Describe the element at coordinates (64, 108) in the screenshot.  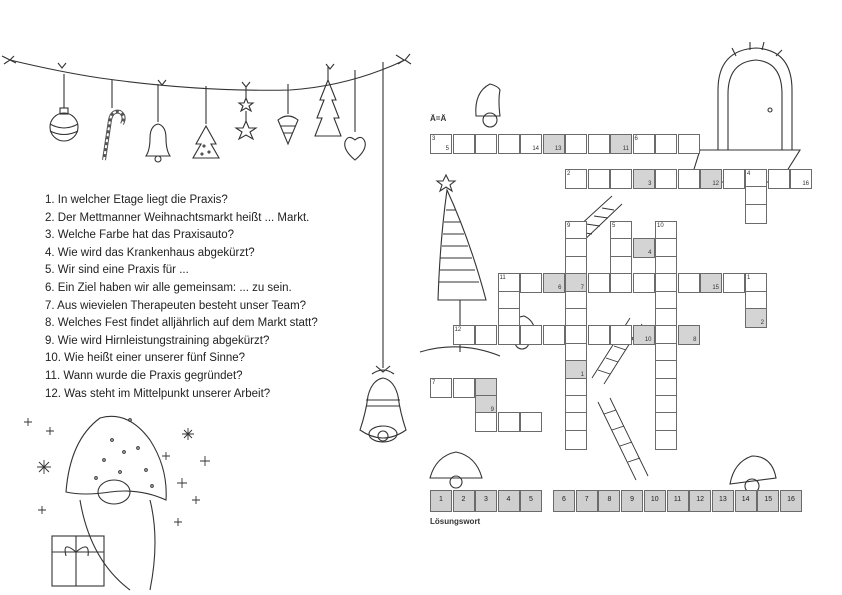
I see `ornament-icon` at that location.